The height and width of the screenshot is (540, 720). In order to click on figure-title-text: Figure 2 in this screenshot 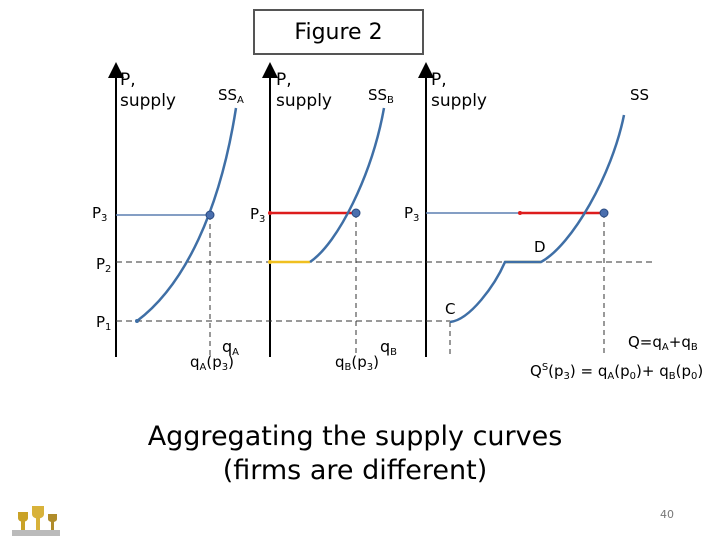, I will do `click(338, 32)`.